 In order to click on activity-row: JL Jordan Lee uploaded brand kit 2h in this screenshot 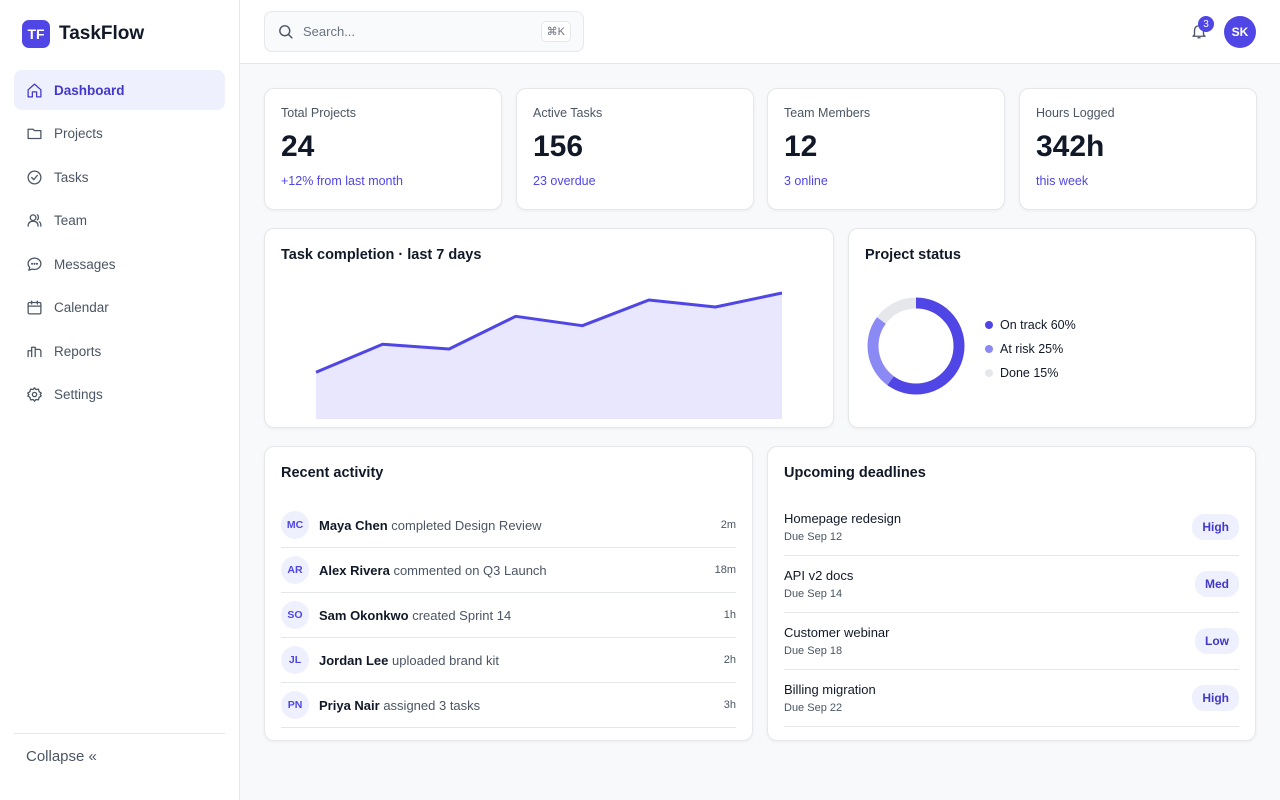, I will do `click(508, 660)`.